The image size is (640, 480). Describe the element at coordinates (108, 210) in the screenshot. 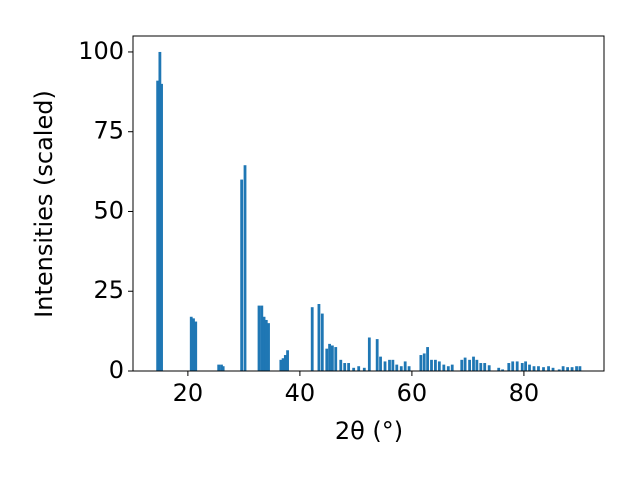

I see `y-tick-label: 50` at that location.